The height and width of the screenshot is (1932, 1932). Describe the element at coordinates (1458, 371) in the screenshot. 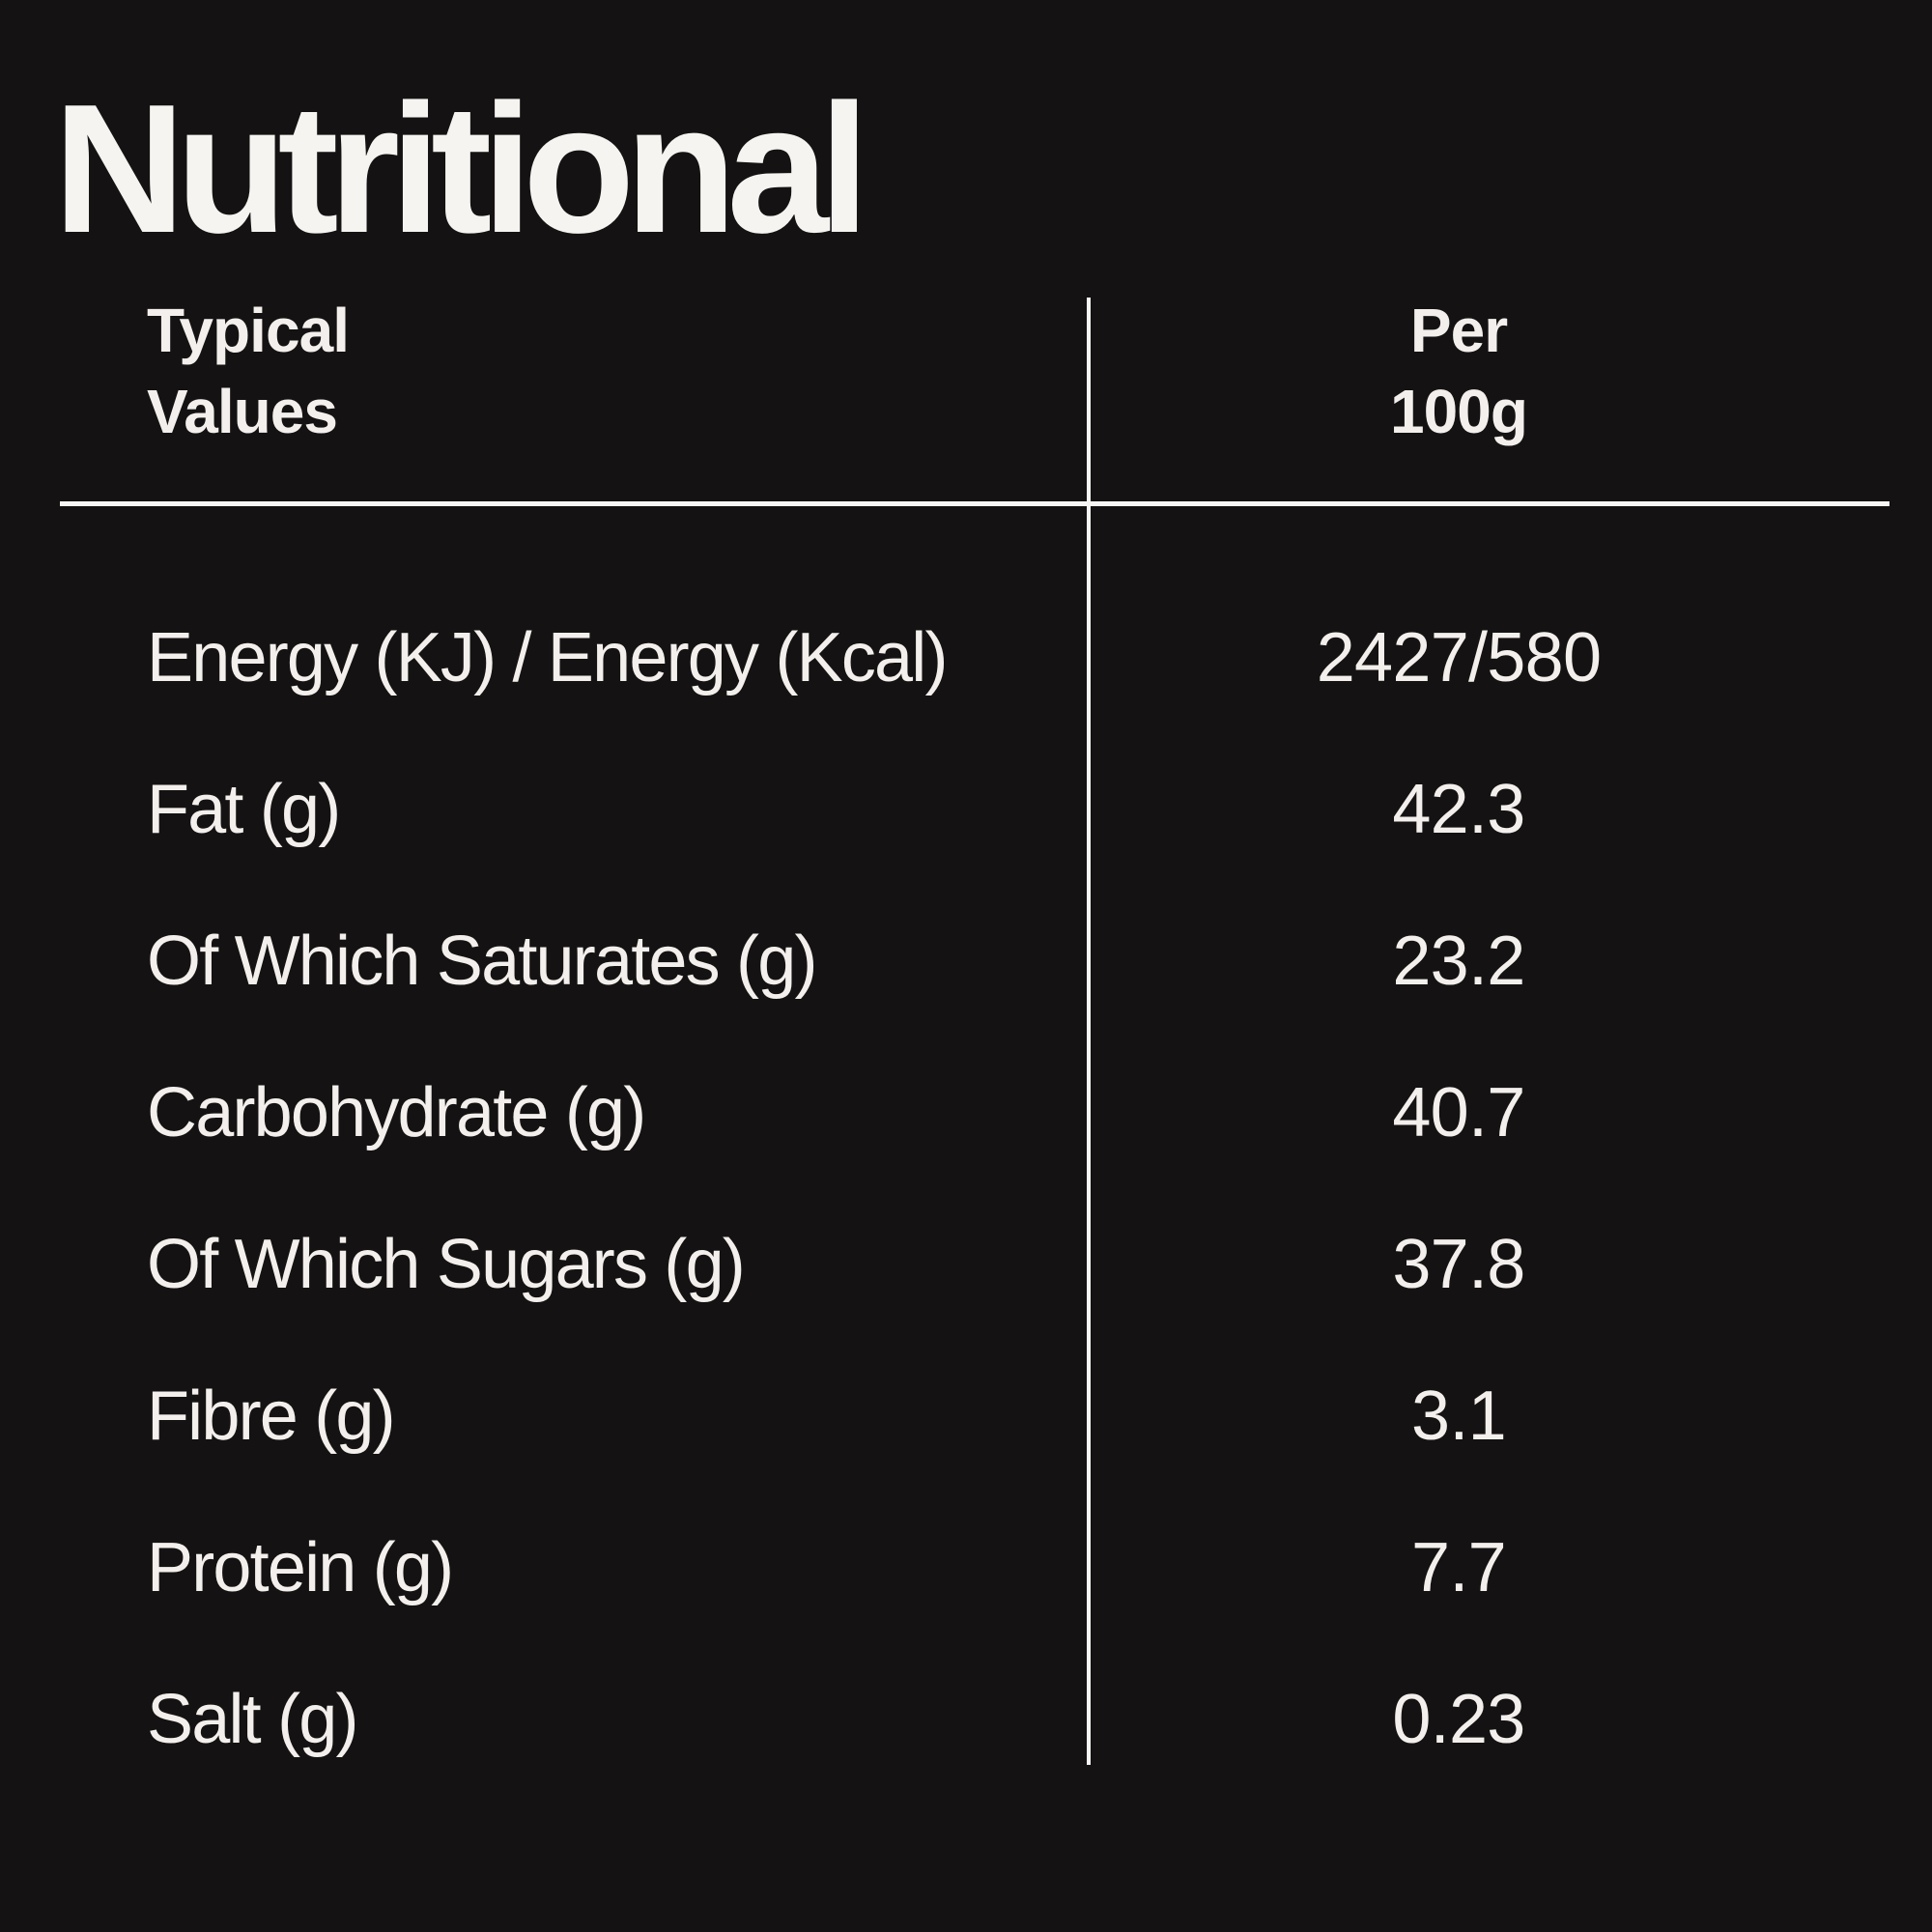

I see `column-header-per-100g: Per 100g` at that location.